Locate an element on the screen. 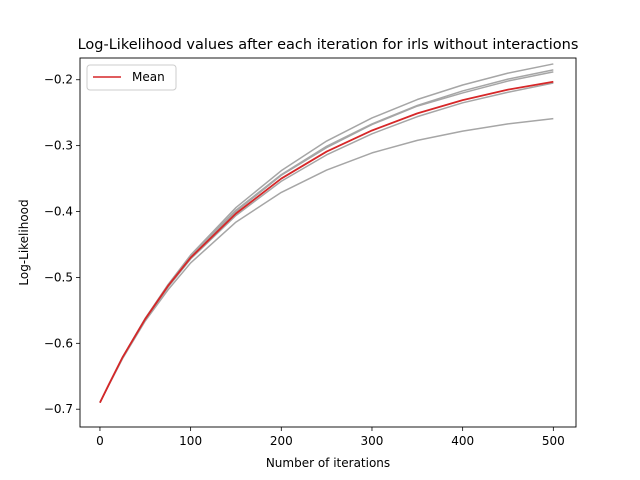 The image size is (640, 480). y-tick-label: −0.3 is located at coordinates (58, 146).